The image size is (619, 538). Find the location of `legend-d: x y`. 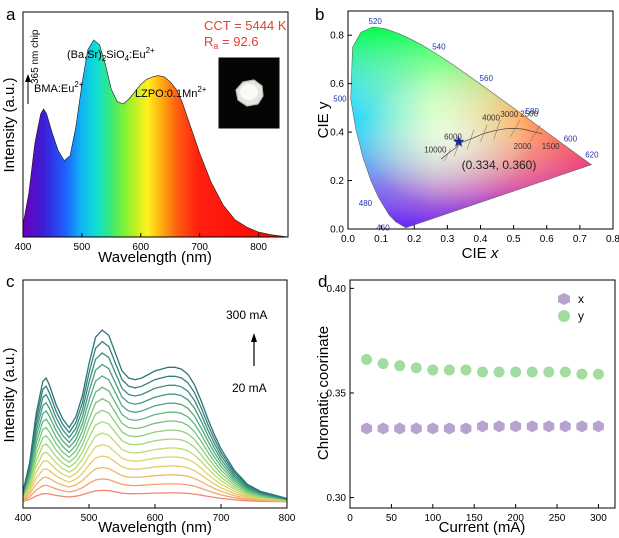

legend-d: x y is located at coordinates (571, 307).